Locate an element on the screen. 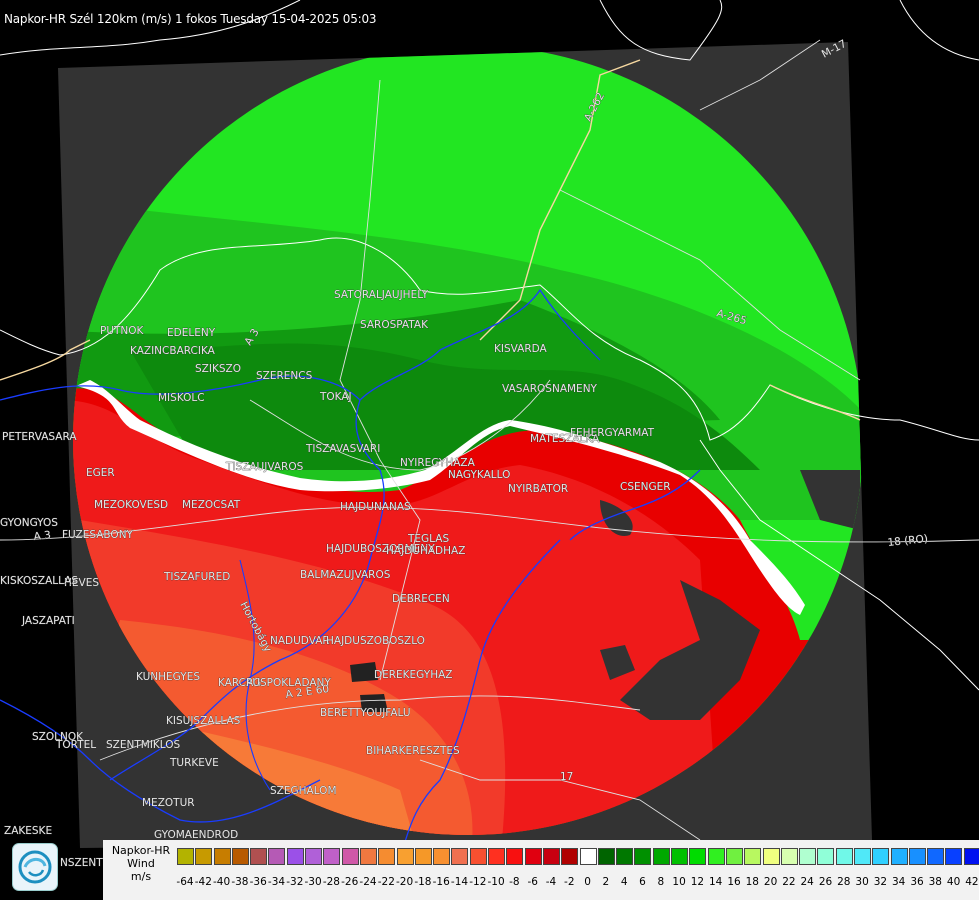  legend-tick-label: -6 is located at coordinates (532, 882).